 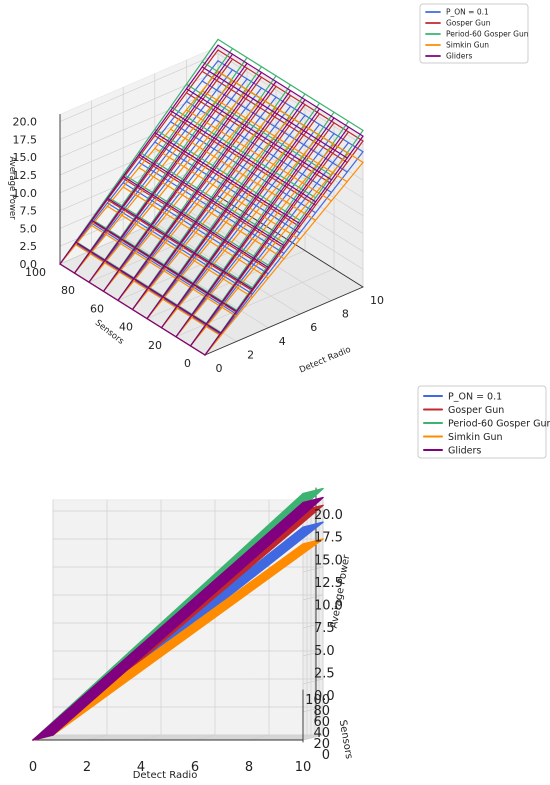 What do you see at coordinates (249, 767) in the screenshot?
I see `x-tick-label: 8` at bounding box center [249, 767].